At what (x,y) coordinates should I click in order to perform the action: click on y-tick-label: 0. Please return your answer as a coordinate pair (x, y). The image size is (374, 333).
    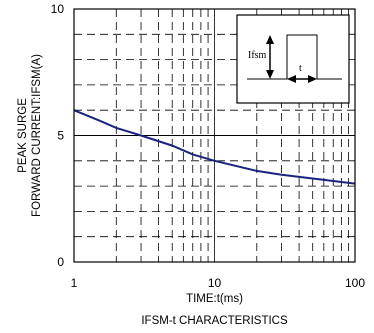
    Looking at the image, I should click on (60, 262).